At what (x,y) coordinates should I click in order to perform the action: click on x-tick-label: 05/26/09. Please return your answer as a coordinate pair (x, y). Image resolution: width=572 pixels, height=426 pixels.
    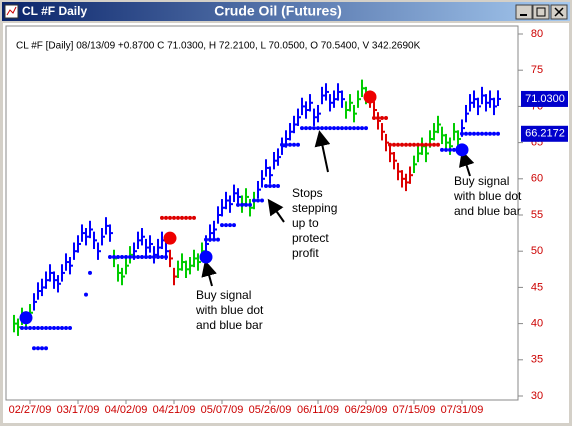
    Looking at the image, I should click on (270, 410).